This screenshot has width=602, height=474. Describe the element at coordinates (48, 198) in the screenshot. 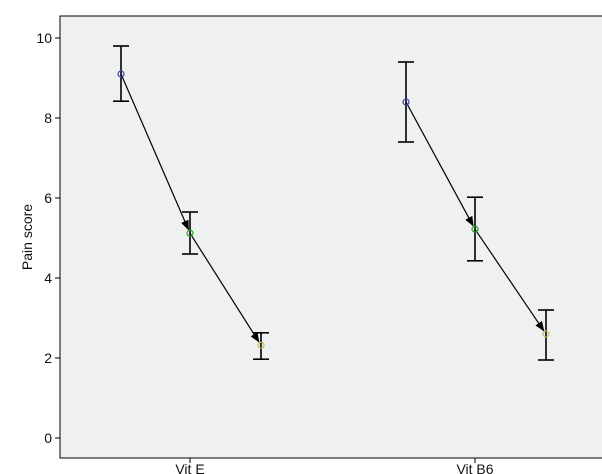

I see `y-tick-label: 6` at that location.